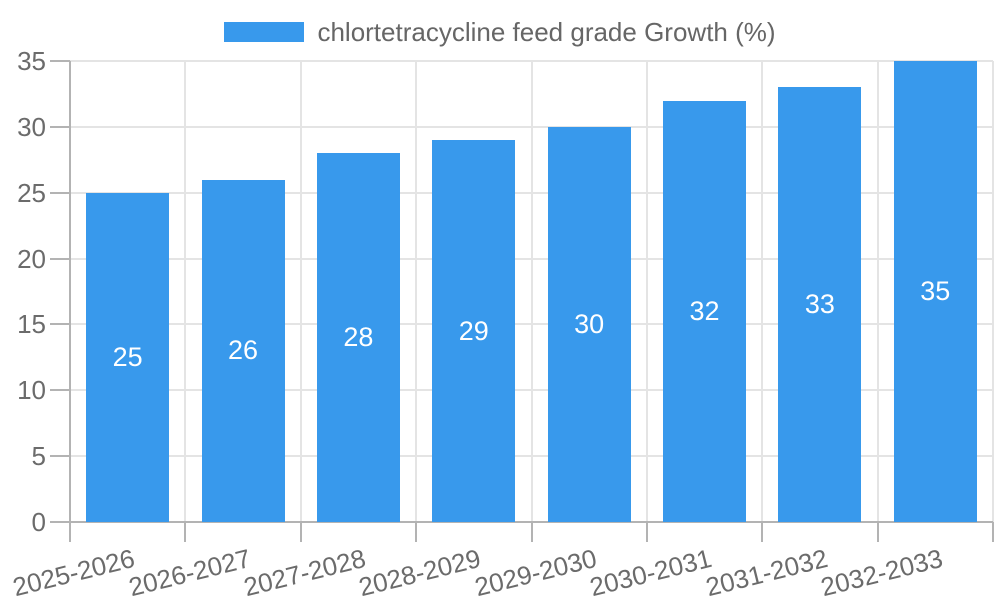 This screenshot has width=1000, height=600. I want to click on x-axis-label: 2029-2030, so click(535, 571).